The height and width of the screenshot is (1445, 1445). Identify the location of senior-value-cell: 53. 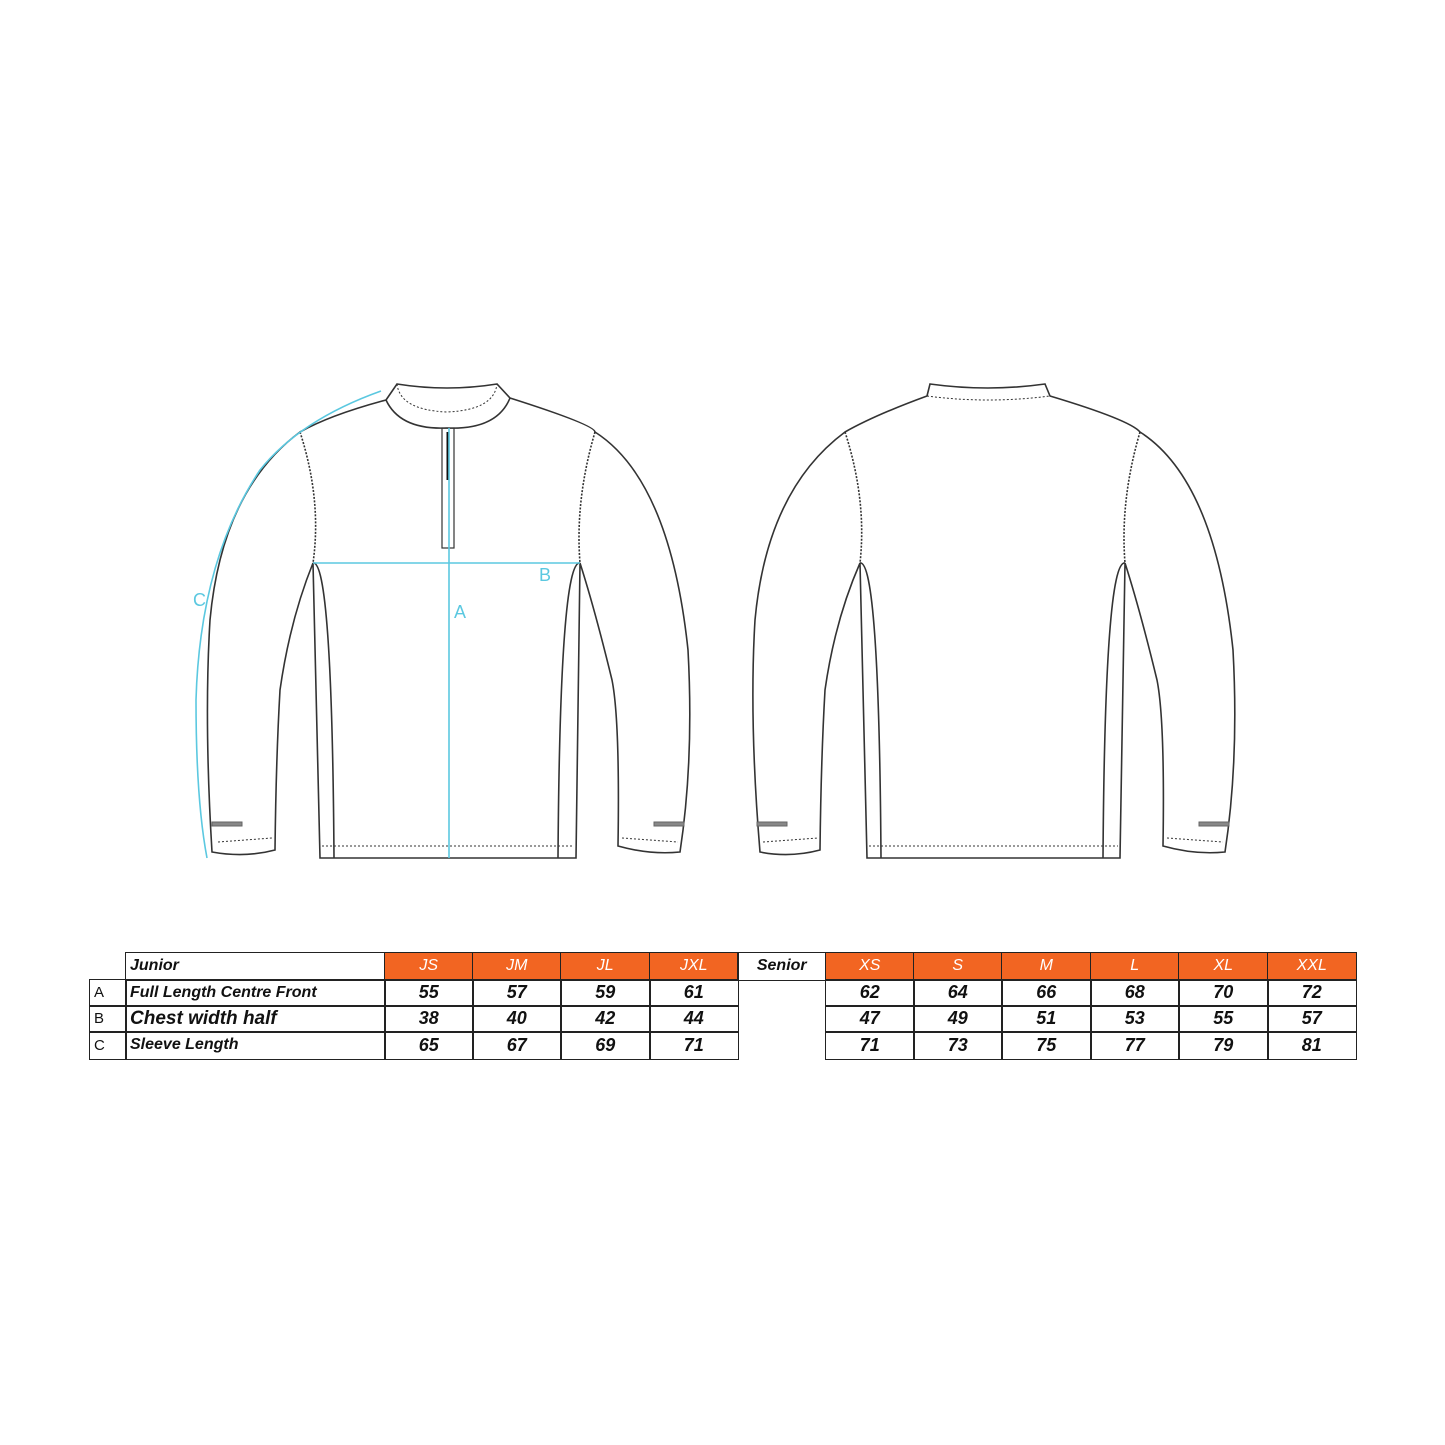
(1135, 1019).